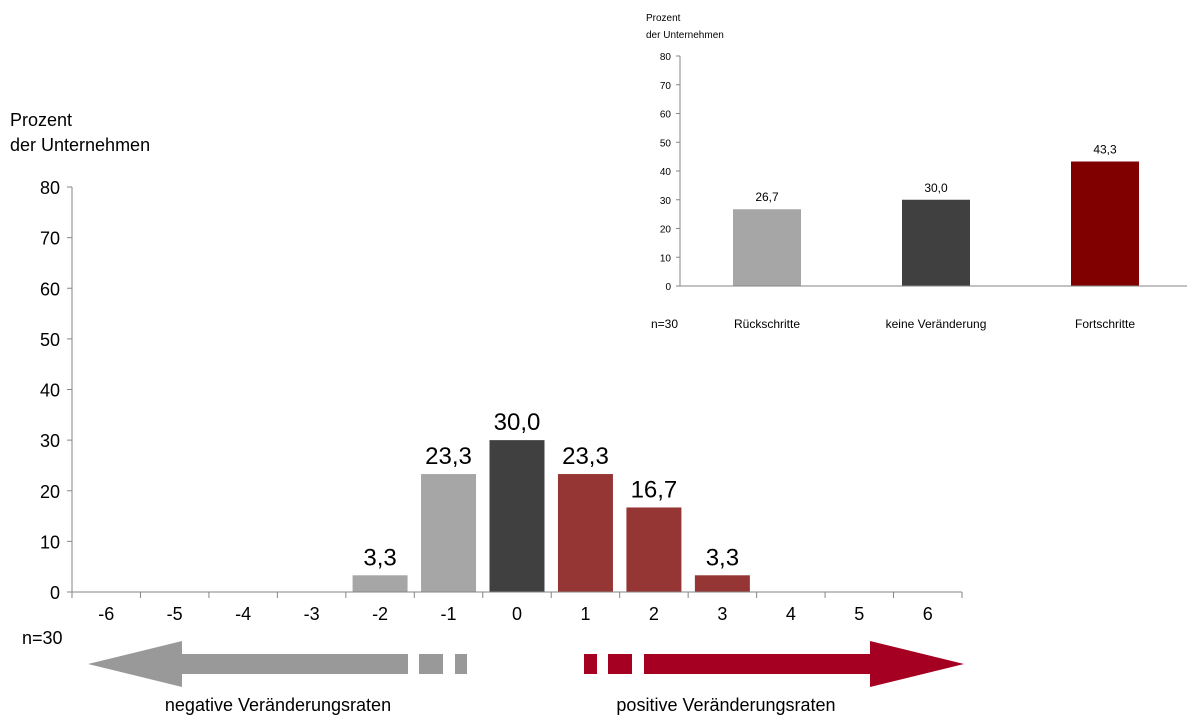 The image size is (1187, 715). Describe the element at coordinates (666, 86) in the screenshot. I see `inset-y-tick-label: 70` at that location.